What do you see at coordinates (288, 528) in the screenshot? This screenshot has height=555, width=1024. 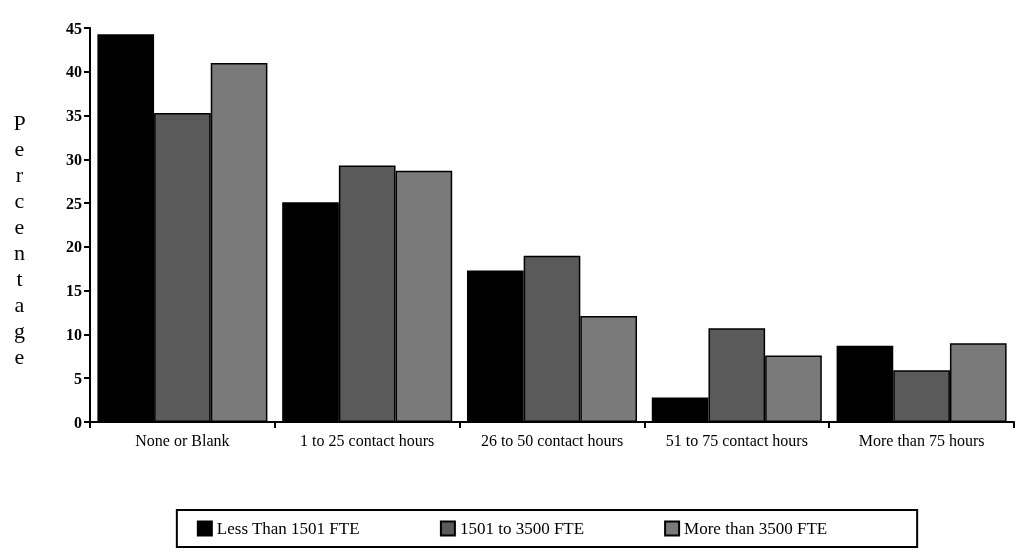 I see `legend-label: Less Than 1501 FTE` at bounding box center [288, 528].